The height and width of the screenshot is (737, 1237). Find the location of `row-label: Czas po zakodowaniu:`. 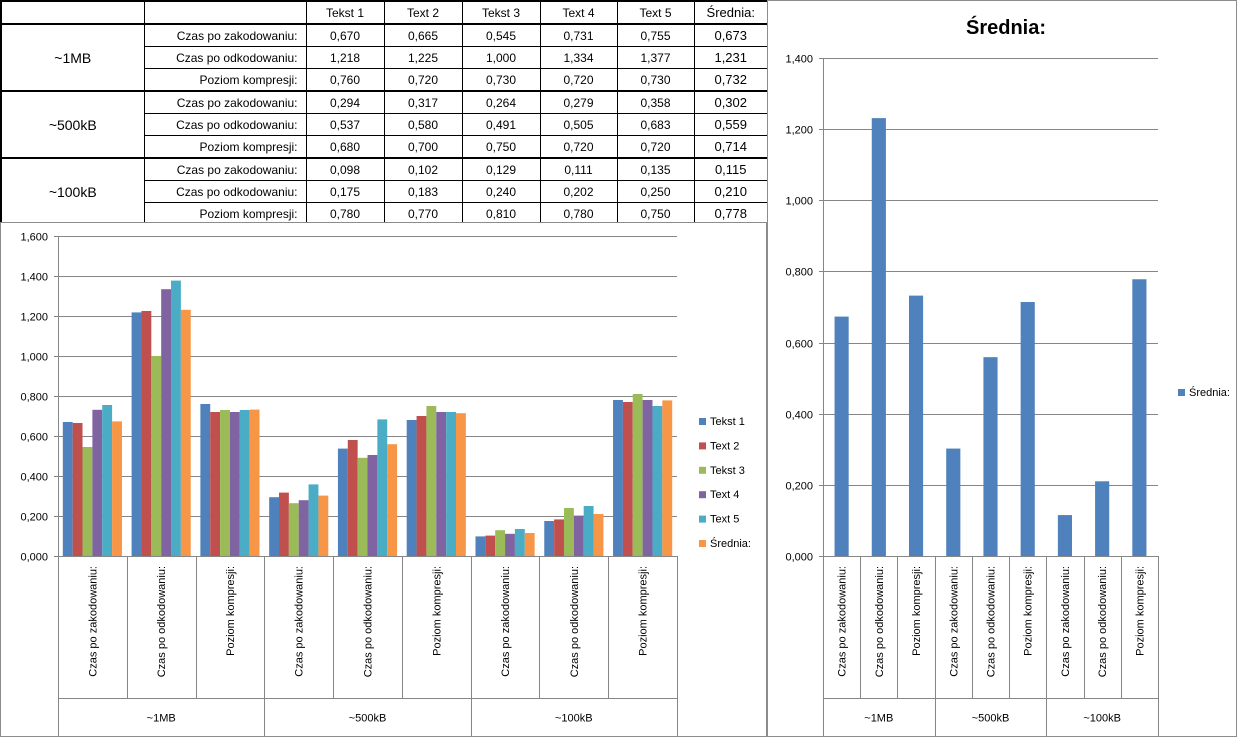

row-label: Czas po zakodowaniu: is located at coordinates (225, 35).